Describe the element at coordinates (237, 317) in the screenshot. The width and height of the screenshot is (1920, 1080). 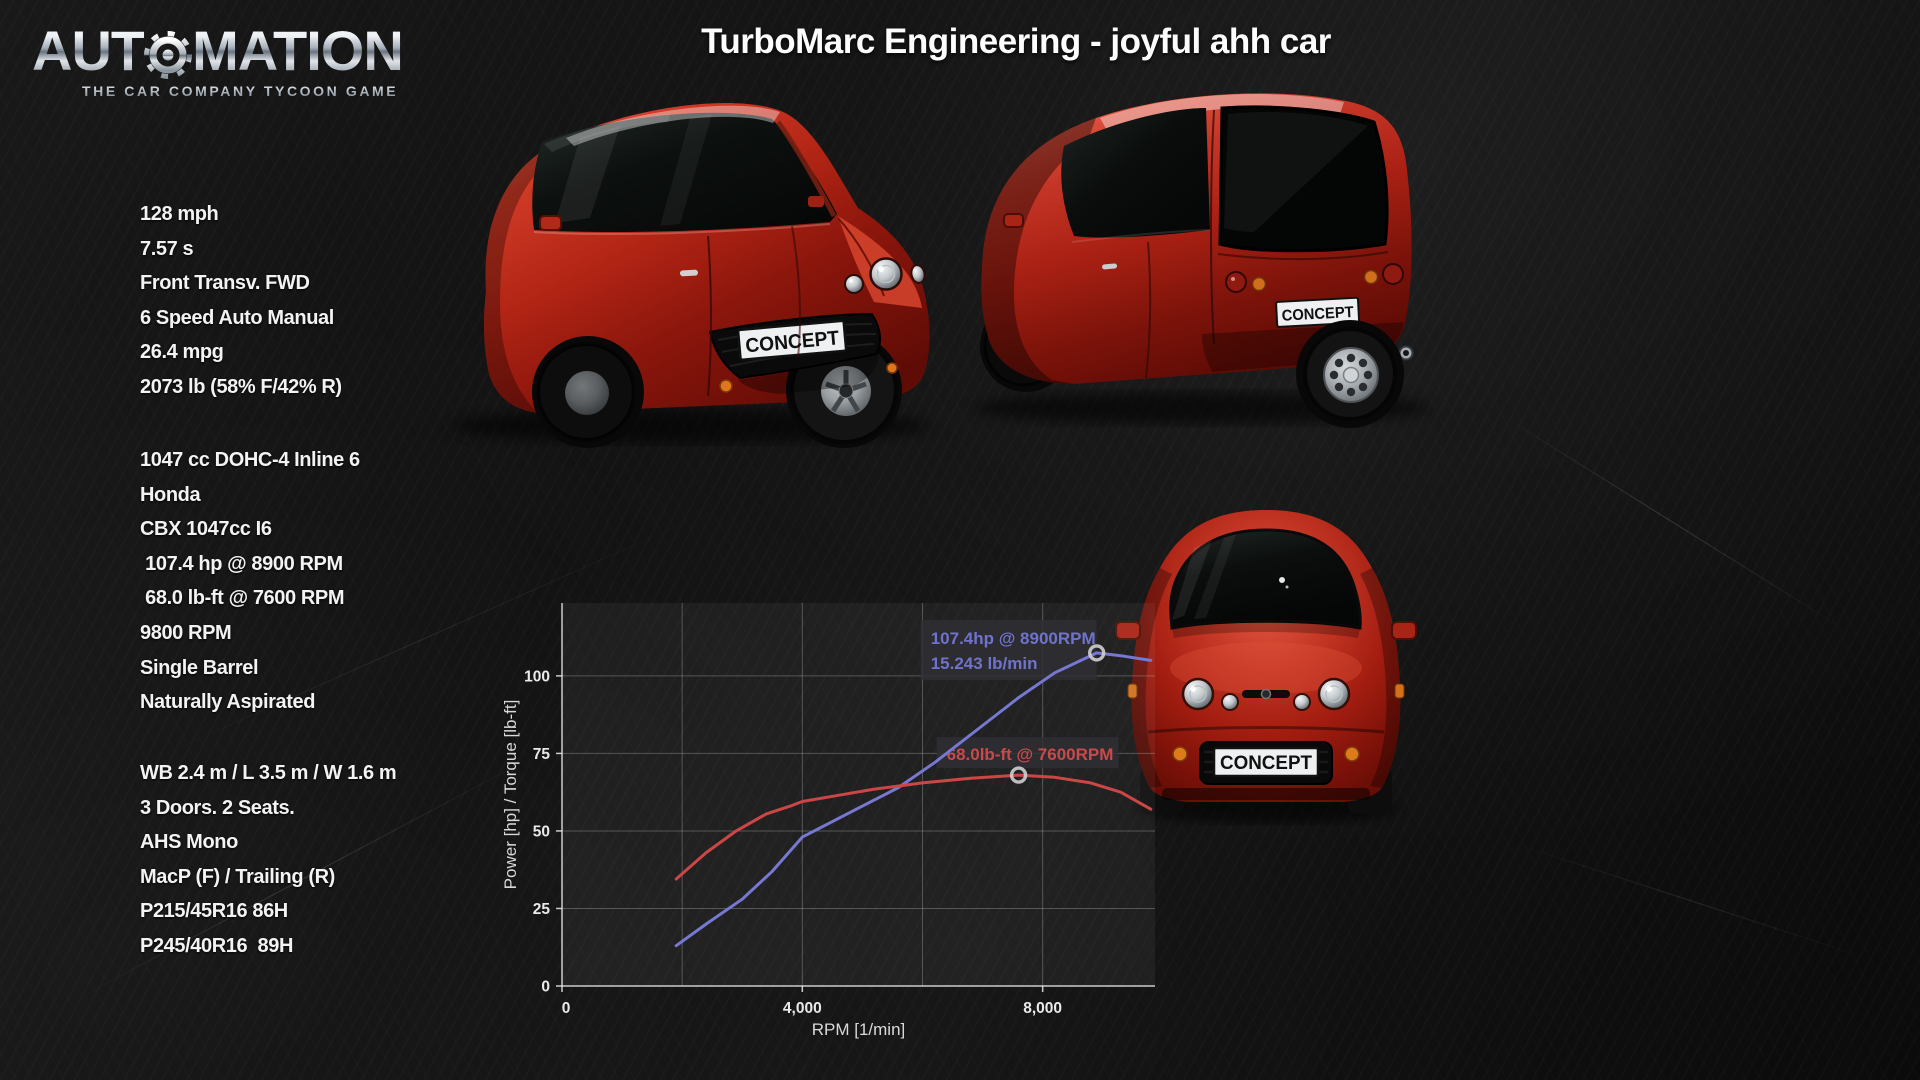
I see `spec-line: 6 Speed Auto Manual` at that location.